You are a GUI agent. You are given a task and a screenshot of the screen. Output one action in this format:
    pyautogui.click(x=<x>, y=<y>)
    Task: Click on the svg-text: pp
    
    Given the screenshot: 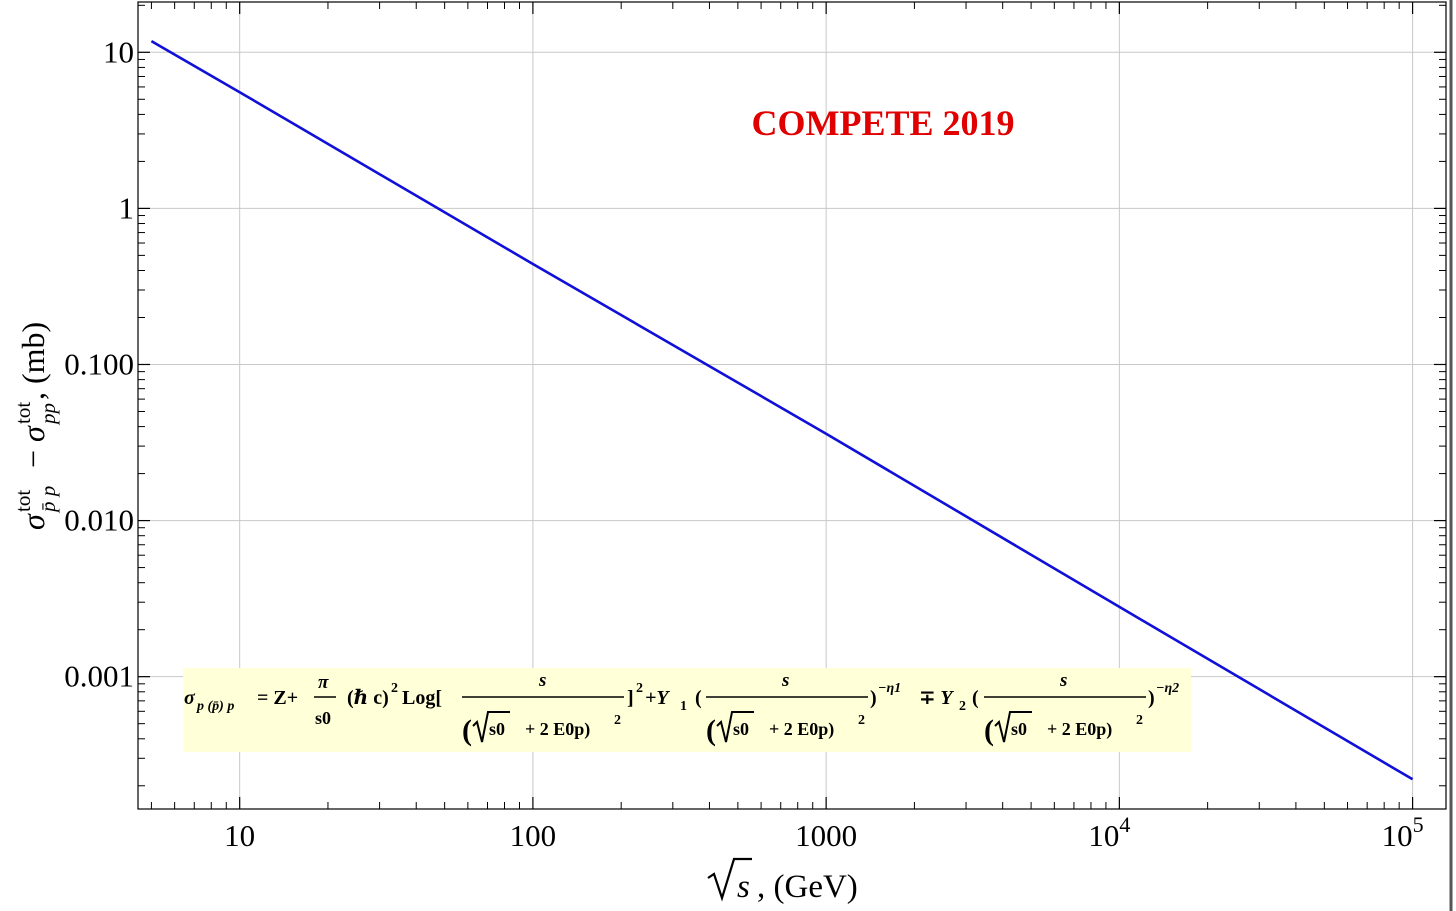 What is the action you would take?
    pyautogui.click(x=48, y=414)
    